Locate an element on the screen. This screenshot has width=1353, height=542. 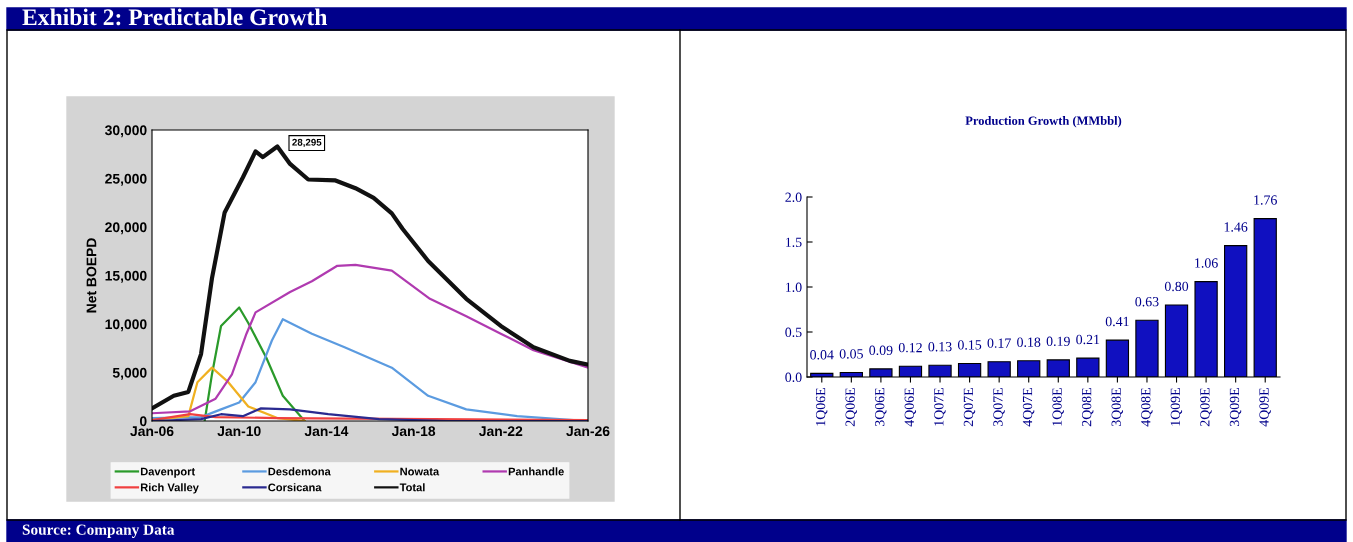
x-tick-label: Jan-22 is located at coordinates (501, 431).